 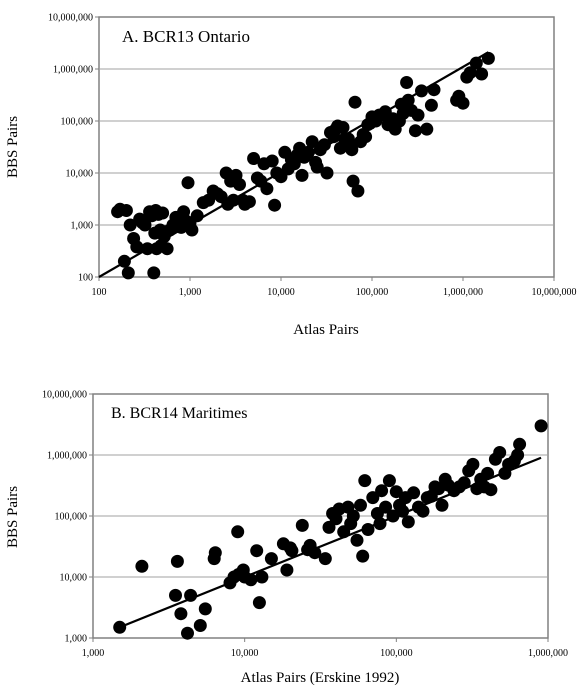 I want to click on x-axis-label: Atlas Pairs, so click(x=326, y=330).